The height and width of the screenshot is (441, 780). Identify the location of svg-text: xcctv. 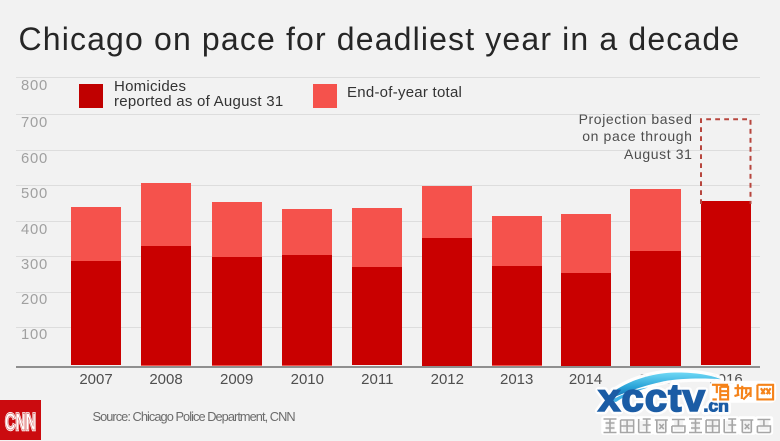
(652, 398).